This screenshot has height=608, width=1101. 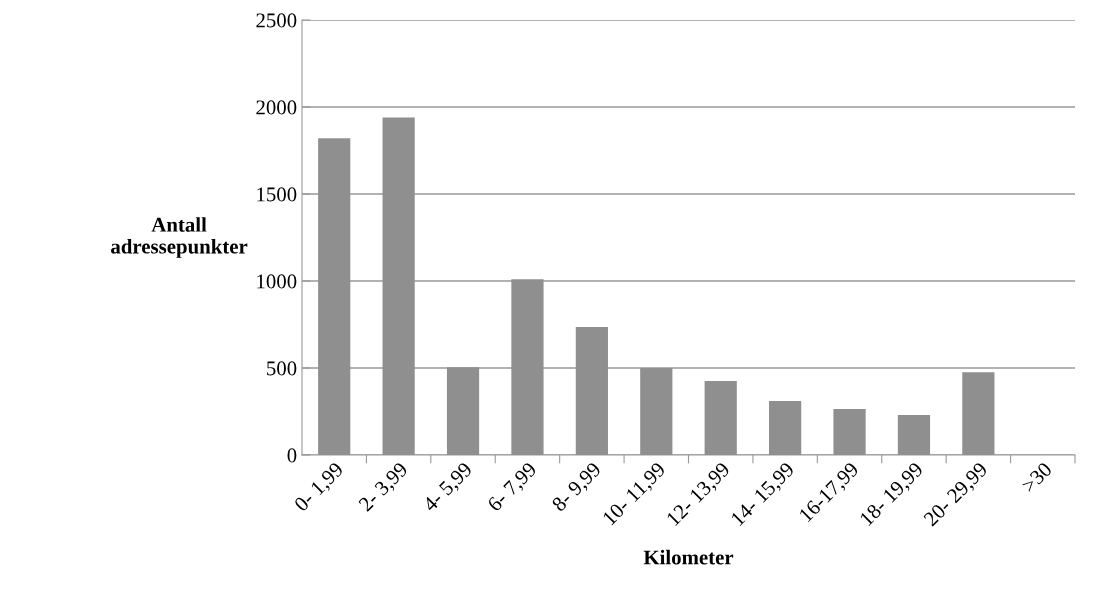 I want to click on y-tick-label: 1500, so click(x=277, y=194).